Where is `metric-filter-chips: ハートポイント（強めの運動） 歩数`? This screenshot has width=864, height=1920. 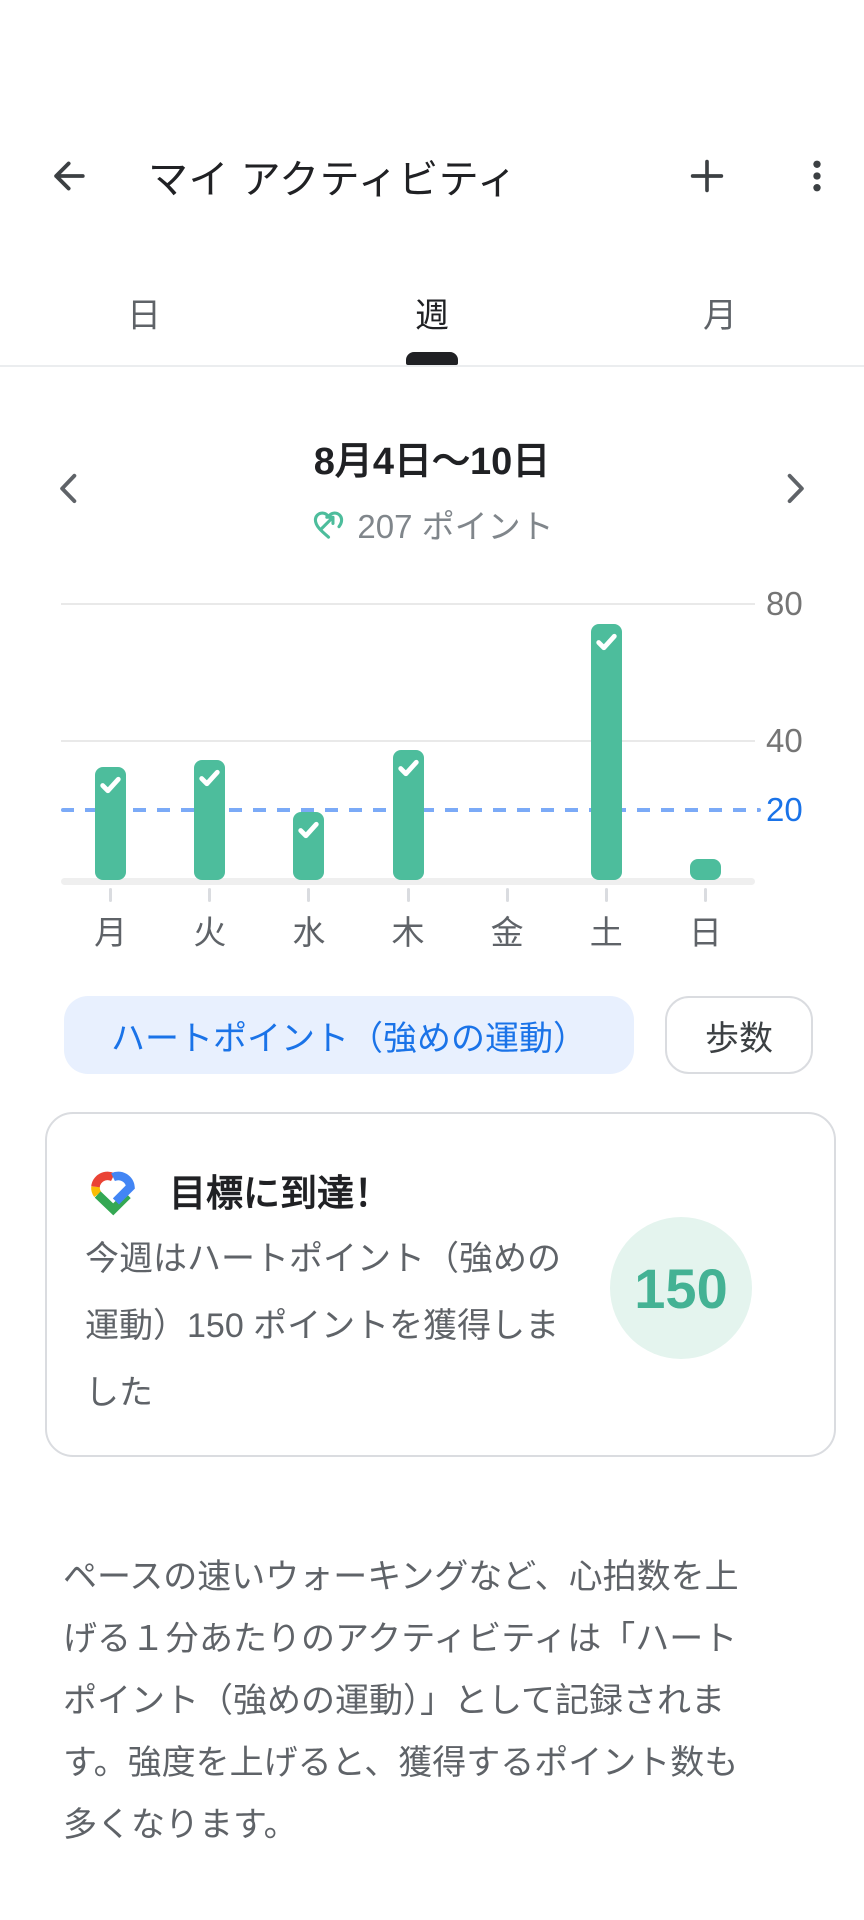
metric-filter-chips: ハートポイント（強めの運動） 歩数 is located at coordinates (438, 1035).